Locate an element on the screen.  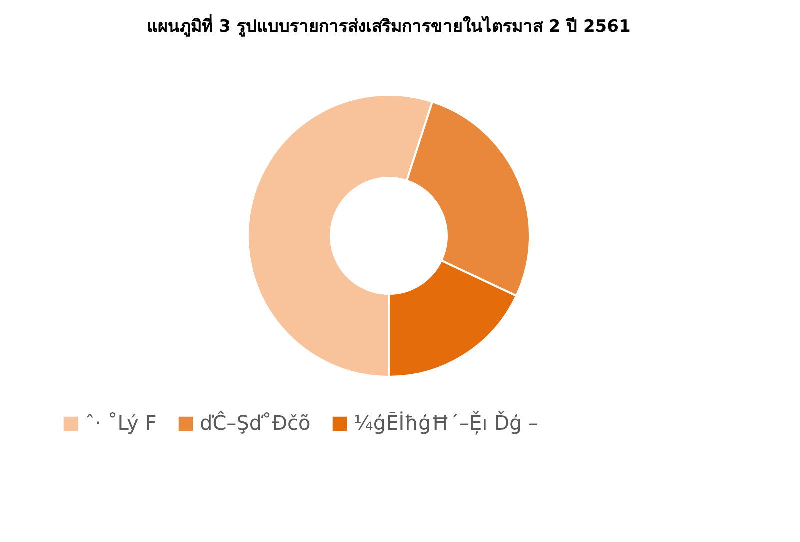
chart-title: แผนภูมิที่ 3 รูปแบบรายการส่งเสริมการขายในไตรมาส 2 ปี 2561 is located at coordinates (389, 26).